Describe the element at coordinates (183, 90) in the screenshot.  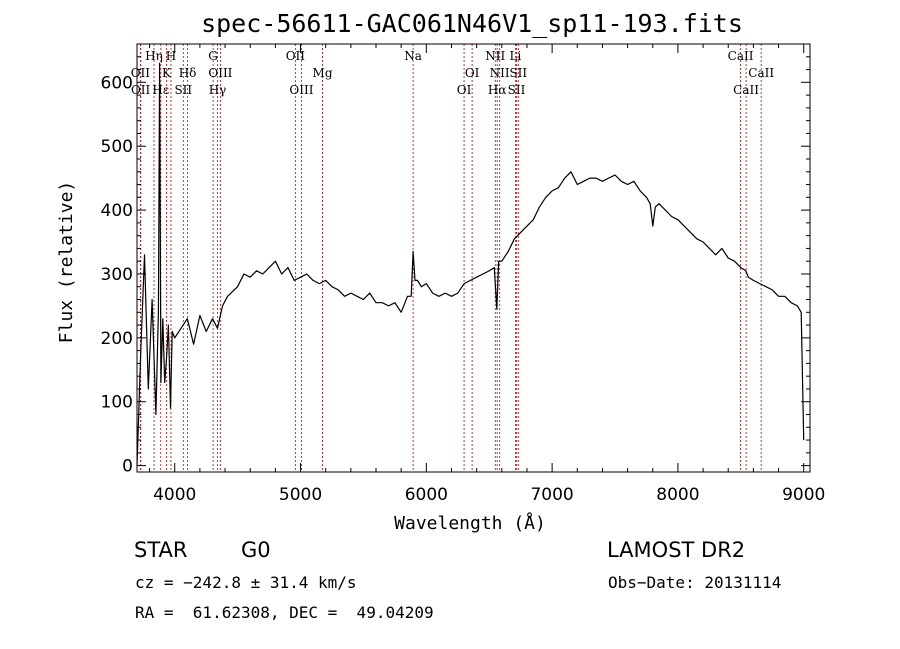
I see `line-label-19: SII` at that location.